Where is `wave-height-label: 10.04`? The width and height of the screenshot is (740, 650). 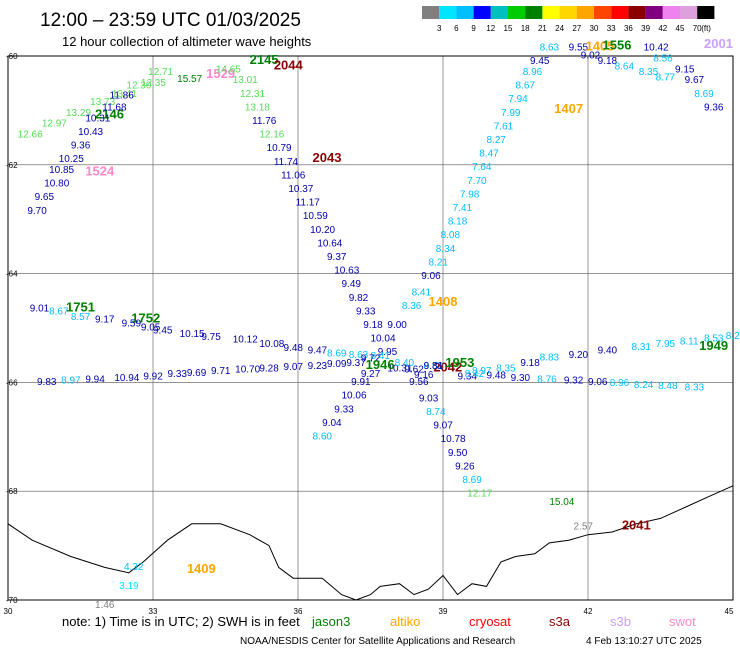
wave-height-label: 10.04 is located at coordinates (383, 339).